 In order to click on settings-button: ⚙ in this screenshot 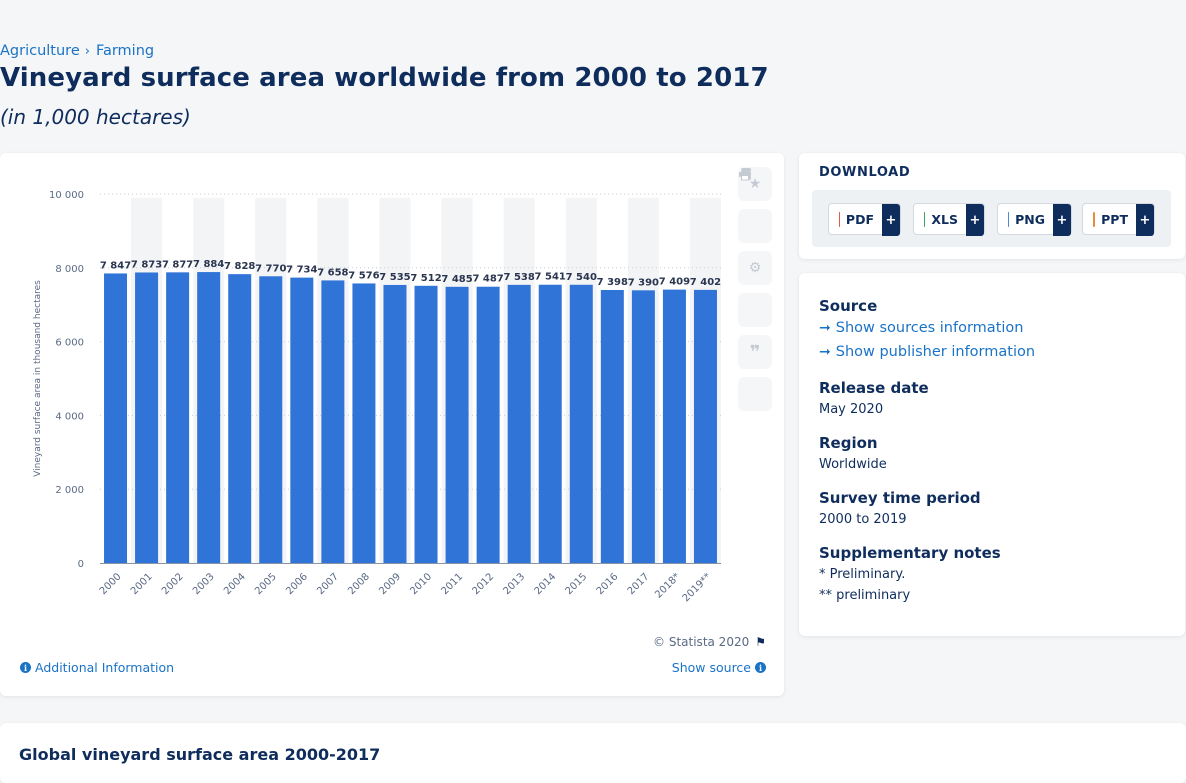, I will do `click(755, 268)`.